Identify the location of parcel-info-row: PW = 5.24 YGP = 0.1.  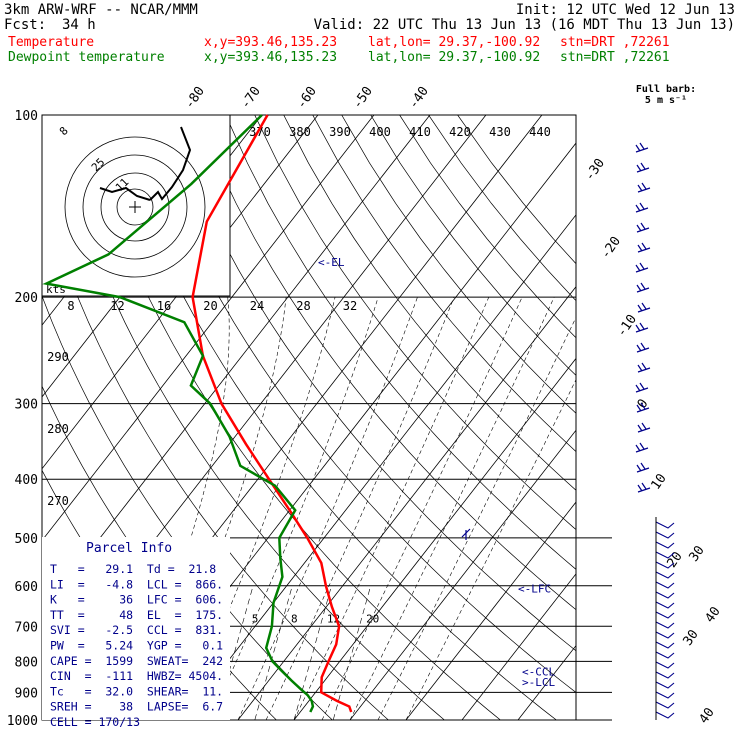
(136, 646).